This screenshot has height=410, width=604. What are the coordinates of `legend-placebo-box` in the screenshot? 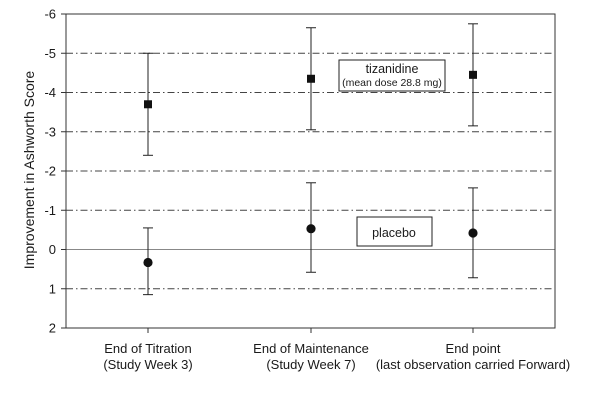 It's located at (394, 231).